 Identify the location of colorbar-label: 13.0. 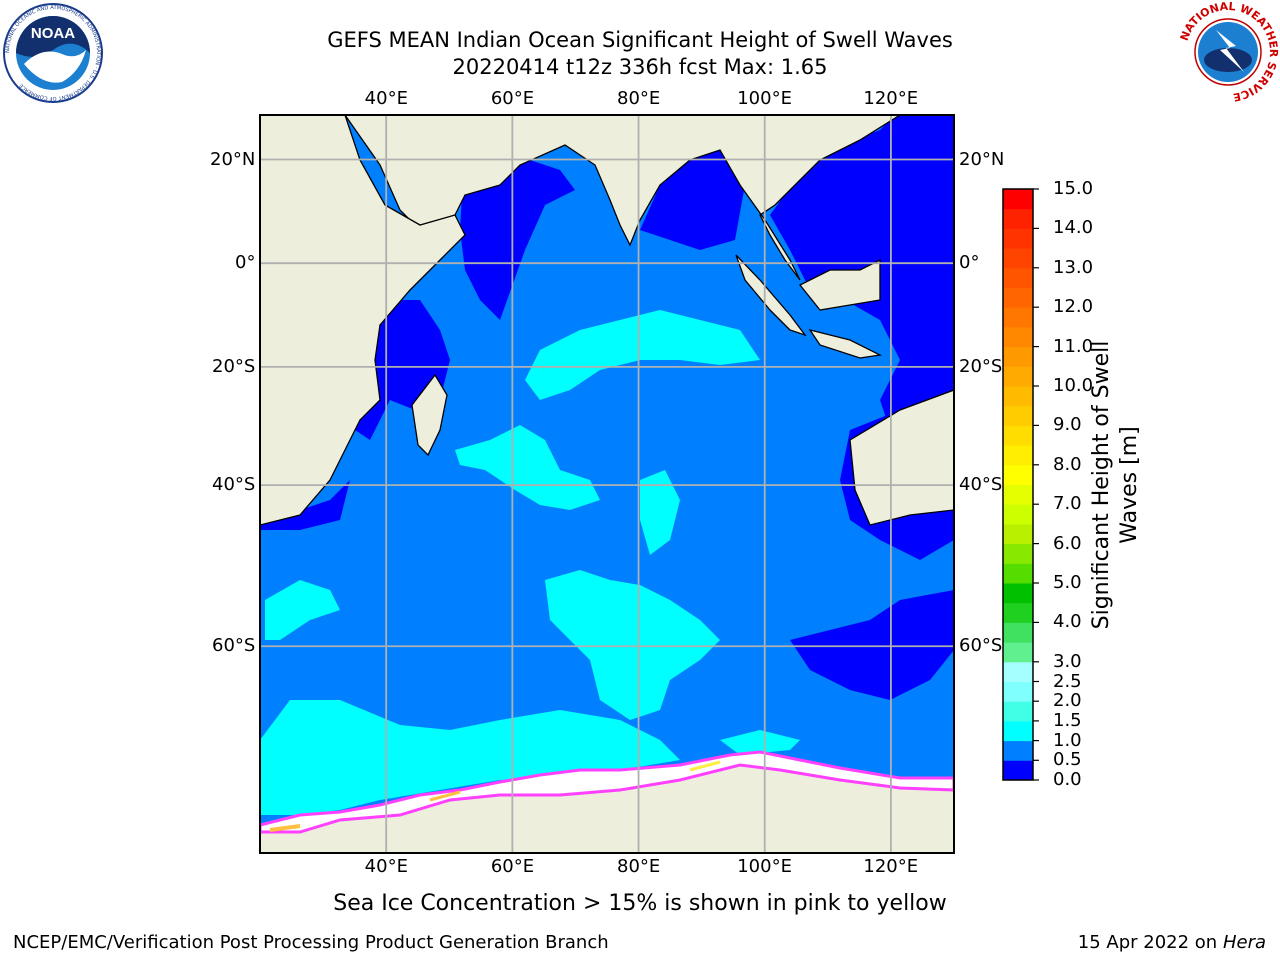
(1073, 267).